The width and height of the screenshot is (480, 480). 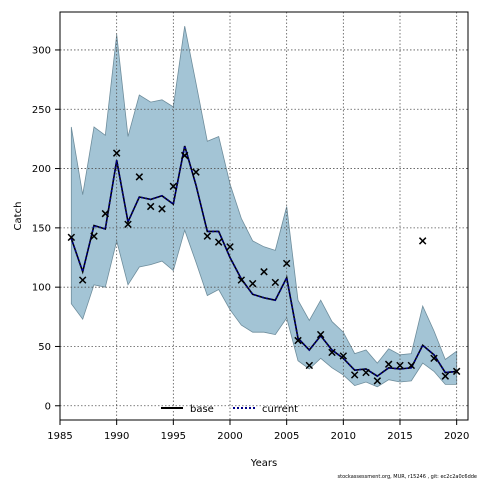 I want to click on x-tick-label: 1990, so click(x=116, y=436).